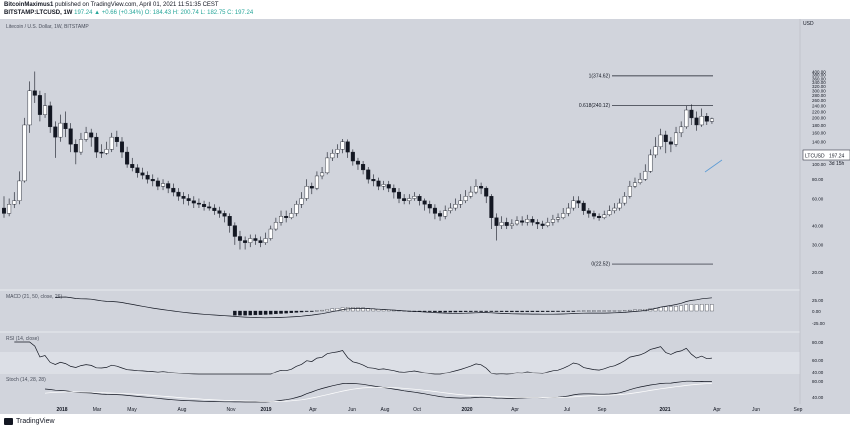  Describe the element at coordinates (819, 100) in the screenshot. I see `price-tick-label: 260.00` at that location.